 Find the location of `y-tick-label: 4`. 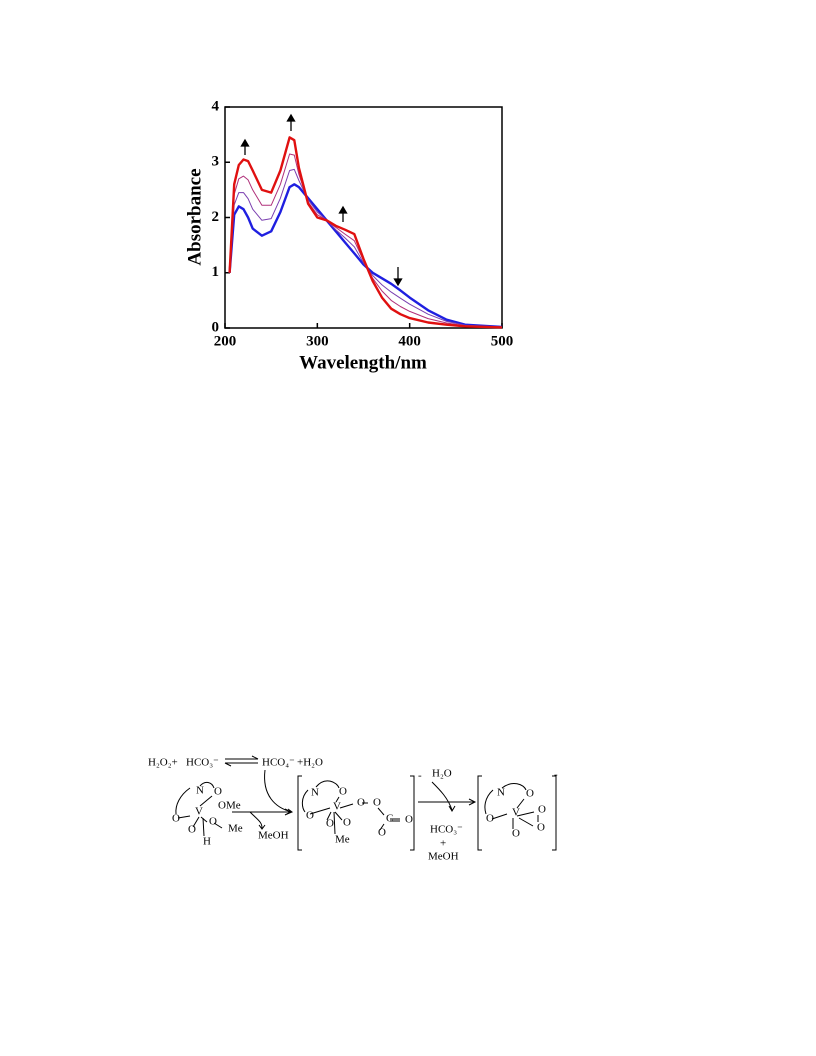

y-tick-label: 4 is located at coordinates (216, 106).